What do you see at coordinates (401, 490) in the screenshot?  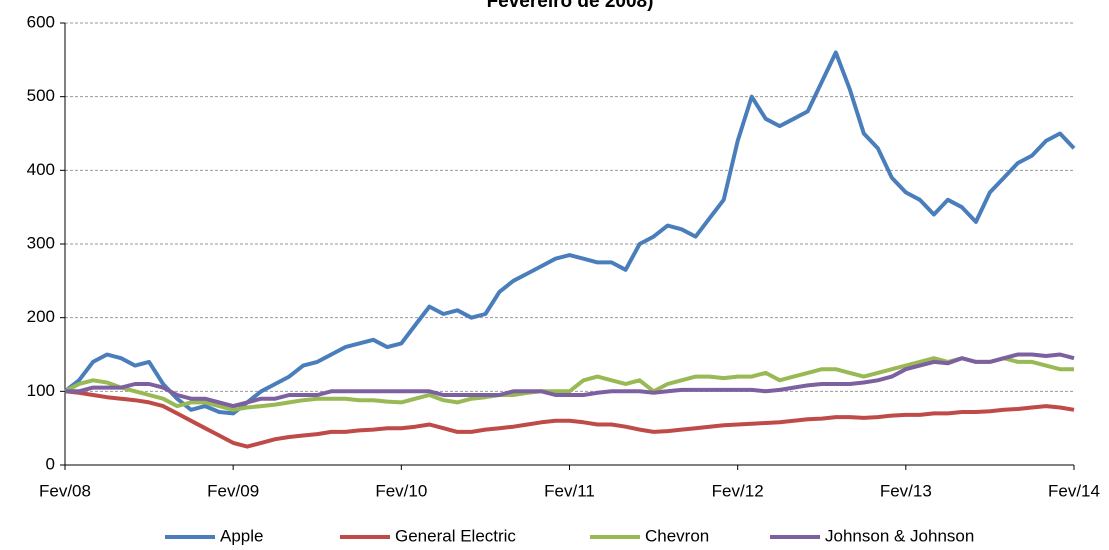 I see `x-tick-label: Fev/10` at bounding box center [401, 490].